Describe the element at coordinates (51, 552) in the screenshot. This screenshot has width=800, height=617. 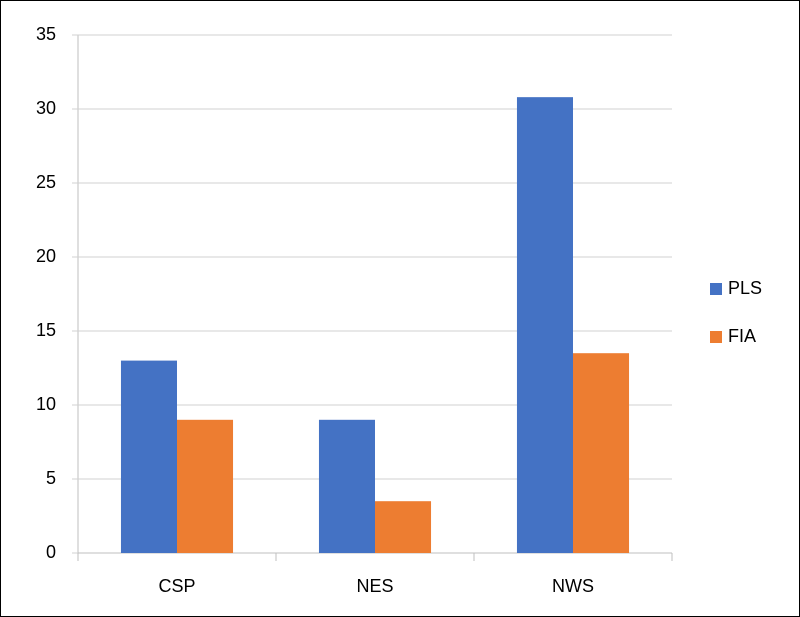
I see `y-tick-label: 0` at that location.